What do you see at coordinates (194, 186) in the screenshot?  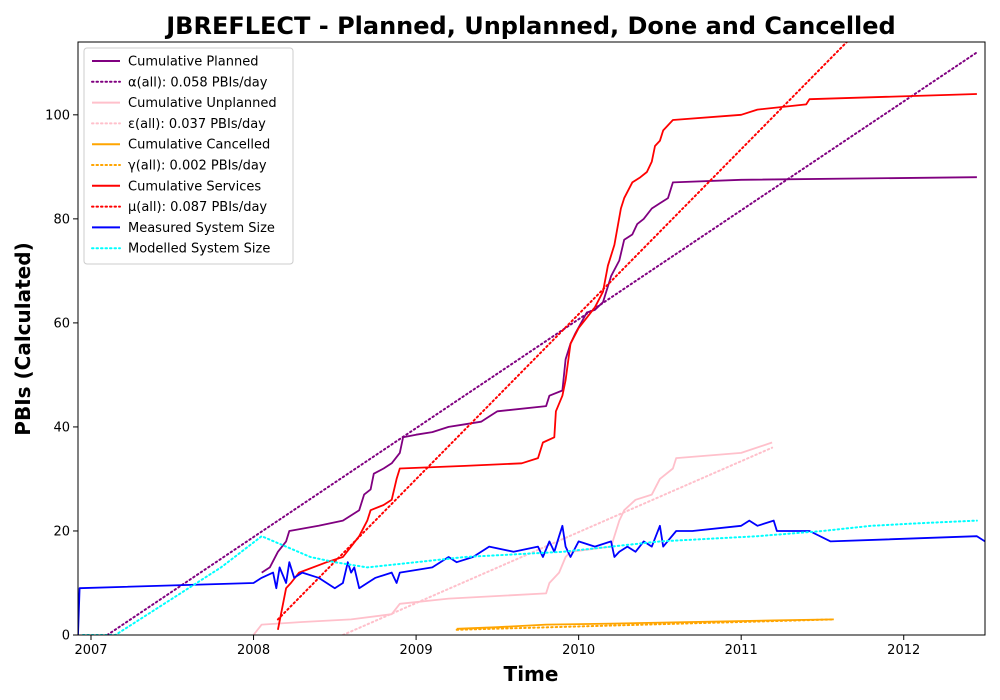 I see `legend-entry-label: Cumulative Services` at bounding box center [194, 186].